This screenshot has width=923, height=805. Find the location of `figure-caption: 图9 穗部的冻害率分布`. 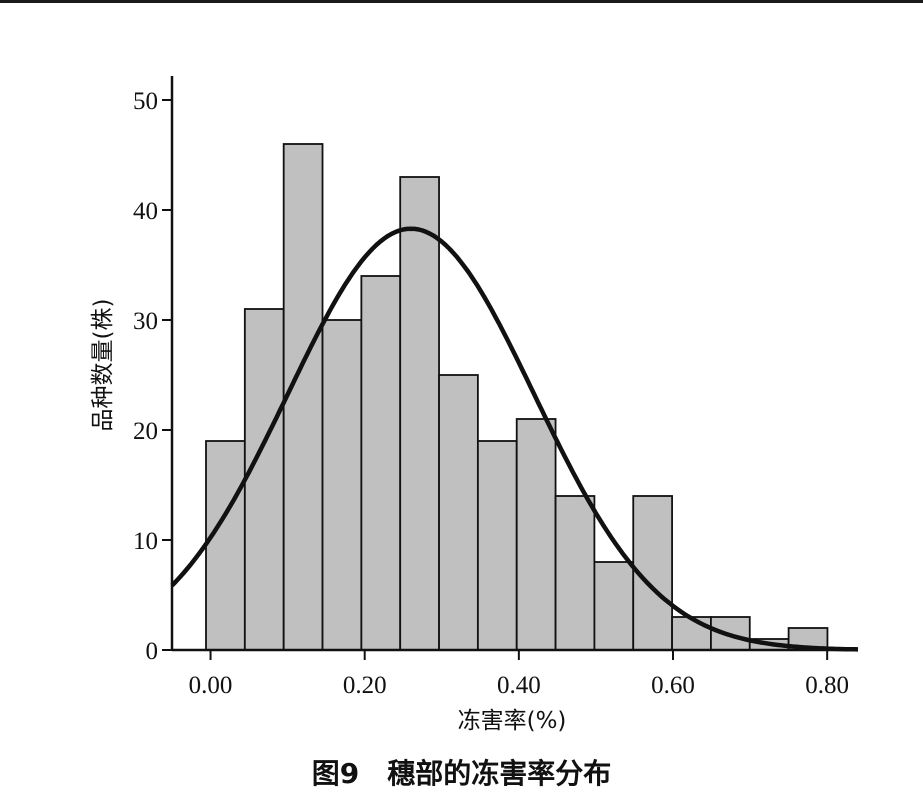

figure-caption: 图9 穗部的冻害率分布 is located at coordinates (461, 773).